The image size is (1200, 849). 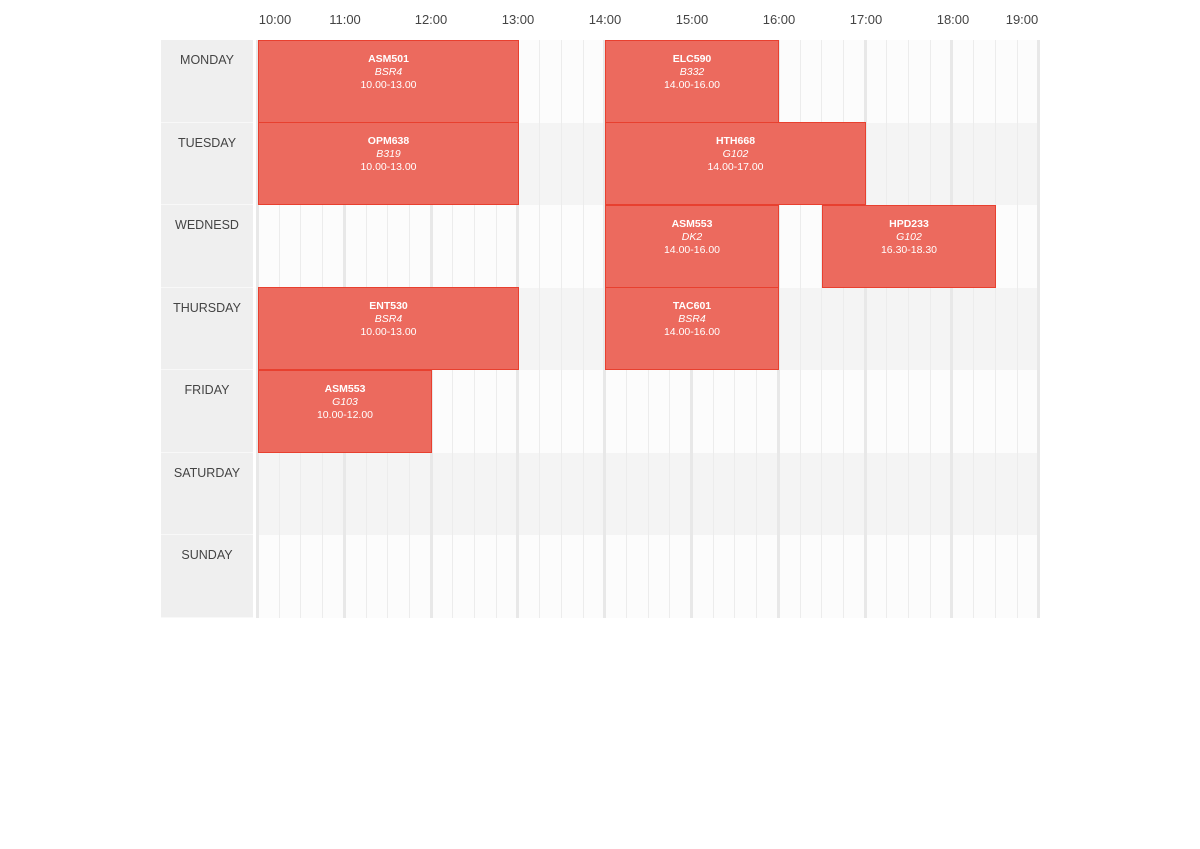 What do you see at coordinates (207, 246) in the screenshot?
I see `day-label-wednesday: WEDNESD` at bounding box center [207, 246].